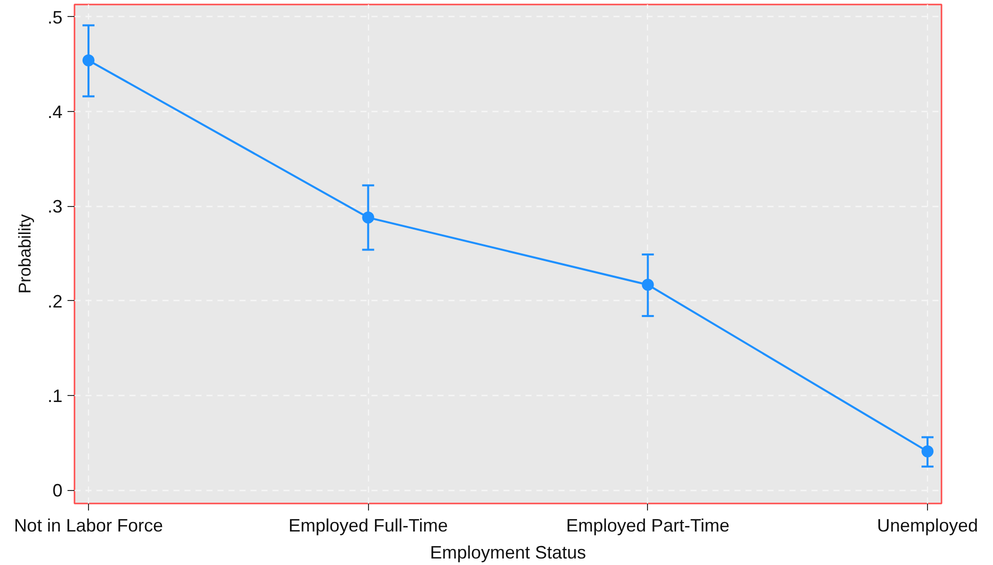 The image size is (993, 565). Describe the element at coordinates (508, 552) in the screenshot. I see `x-axis-title: Employment Status` at that location.